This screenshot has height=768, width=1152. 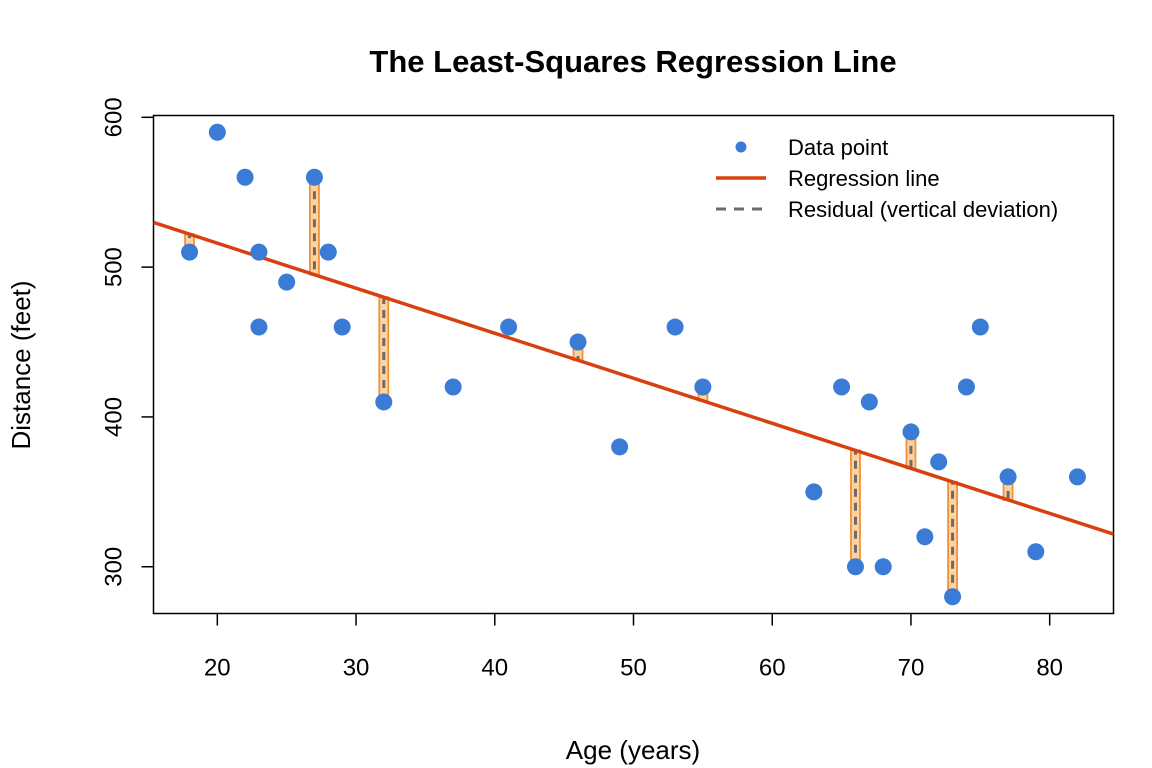 I want to click on legend-label-residual: Residual (vertical deviation), so click(x=923, y=209).